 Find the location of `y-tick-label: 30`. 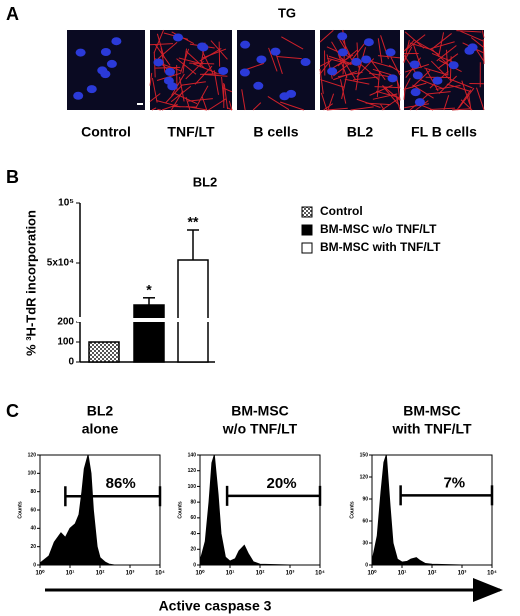

y-tick-label: 30 is located at coordinates (365, 543).